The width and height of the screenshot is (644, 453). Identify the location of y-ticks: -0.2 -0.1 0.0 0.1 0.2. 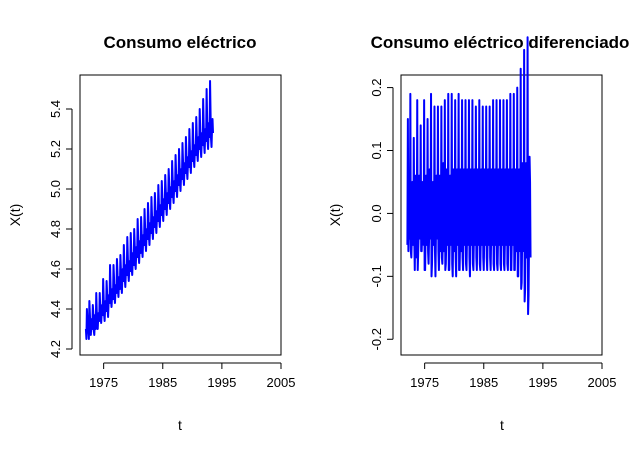
(381, 214).